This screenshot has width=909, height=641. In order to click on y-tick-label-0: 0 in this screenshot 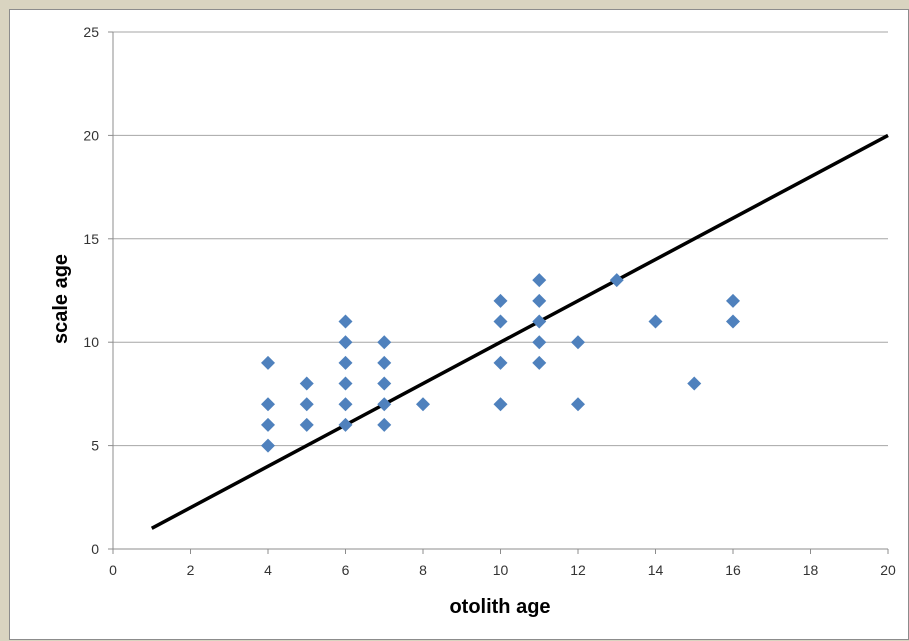, I will do `click(95, 549)`.